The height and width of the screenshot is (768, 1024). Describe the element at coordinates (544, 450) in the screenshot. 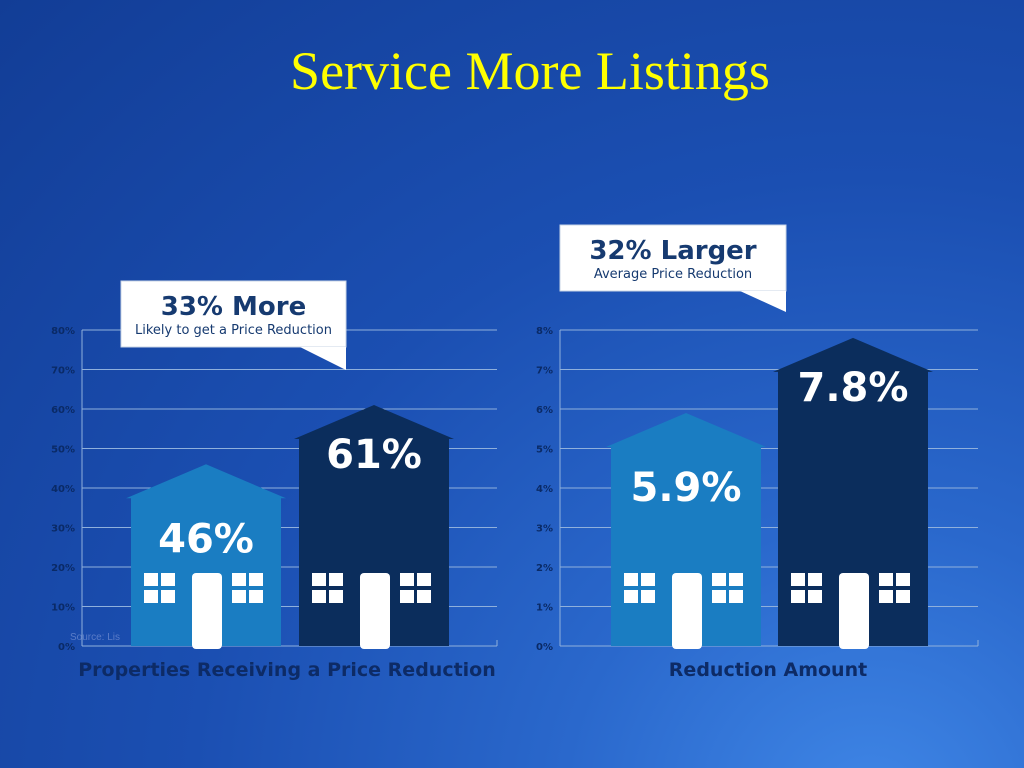

I see `y-tick-label: 5%` at that location.